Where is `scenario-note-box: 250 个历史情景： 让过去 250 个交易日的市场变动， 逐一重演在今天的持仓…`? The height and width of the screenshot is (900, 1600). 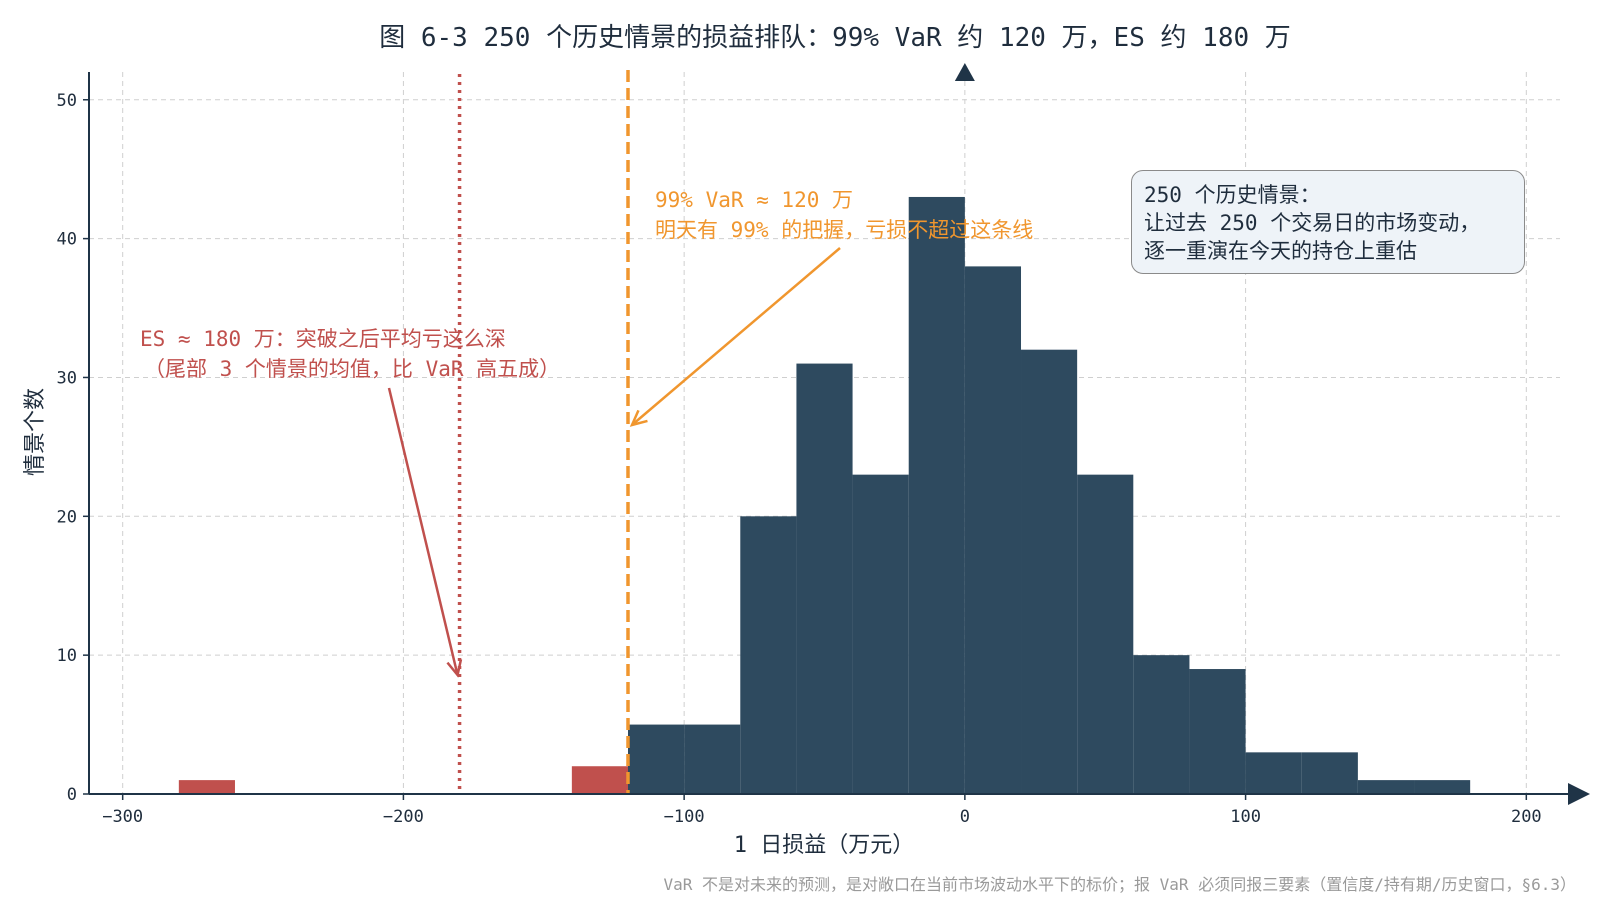 scenario-note-box: 250 个历史情景： 让过去 250 个交易日的市场变动， 逐一重演在今天的持仓… is located at coordinates (1328, 222).